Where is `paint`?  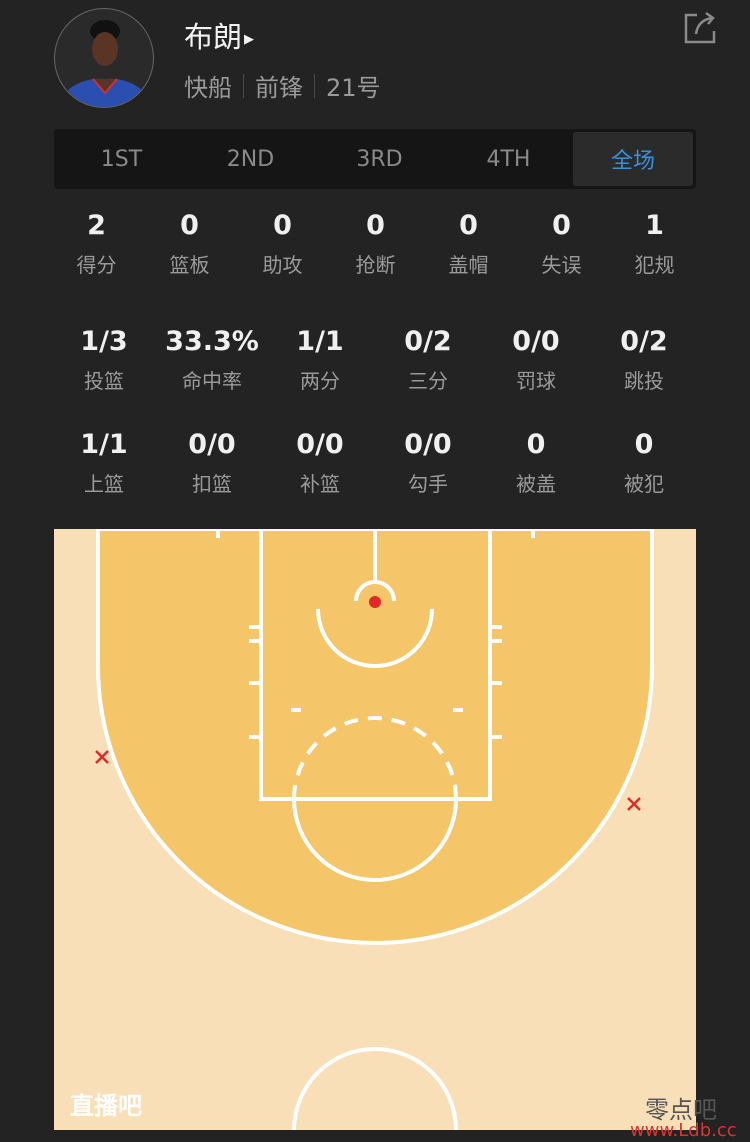
paint is located at coordinates (375, 665).